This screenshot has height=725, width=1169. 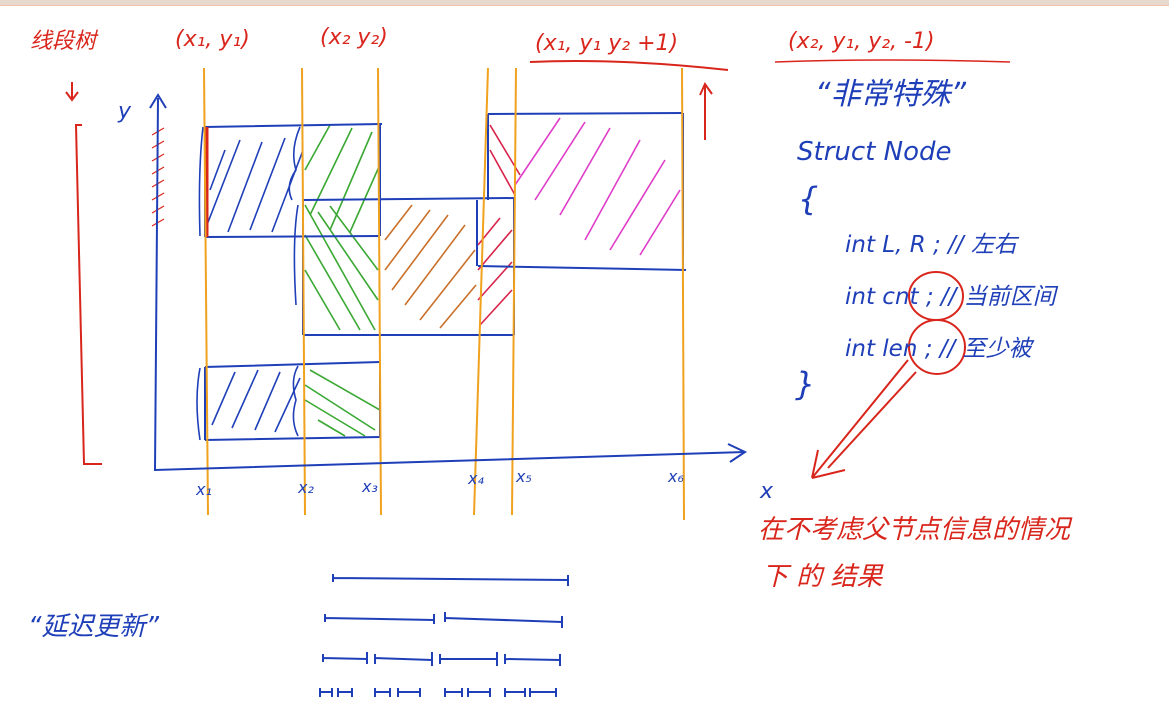 What do you see at coordinates (341, 267) in the screenshot?
I see `hatch-rect-c` at bounding box center [341, 267].